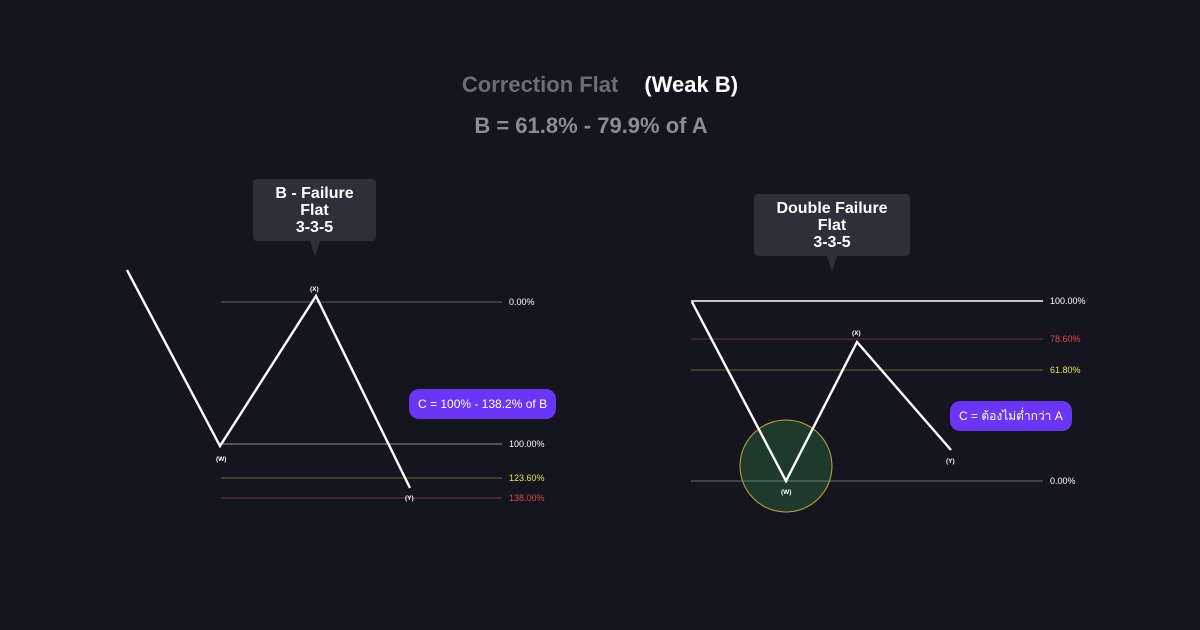 Image resolution: width=1200 pixels, height=630 pixels. Describe the element at coordinates (1065, 339) in the screenshot. I see `right-level-label-78: 78.60%` at that location.